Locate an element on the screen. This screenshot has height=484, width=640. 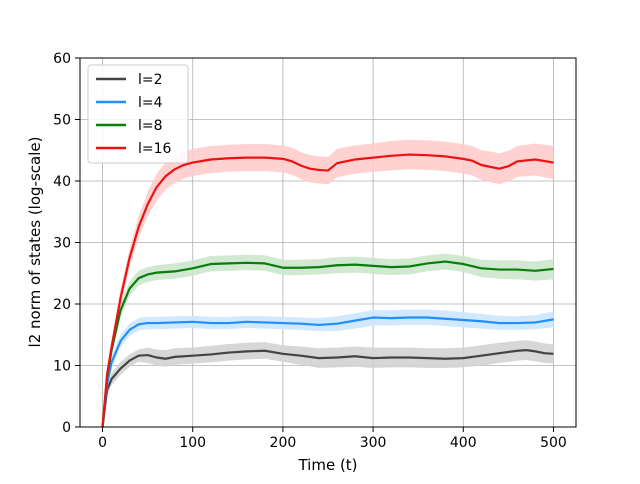
x-tick-label: 100 is located at coordinates (192, 443).